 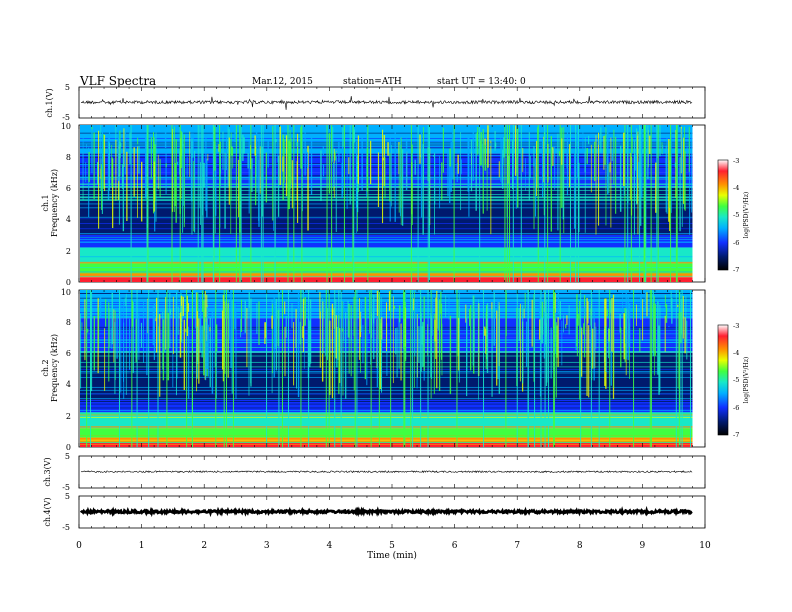 I want to click on ch2-freq-tick-8: 8, so click(x=68, y=322).